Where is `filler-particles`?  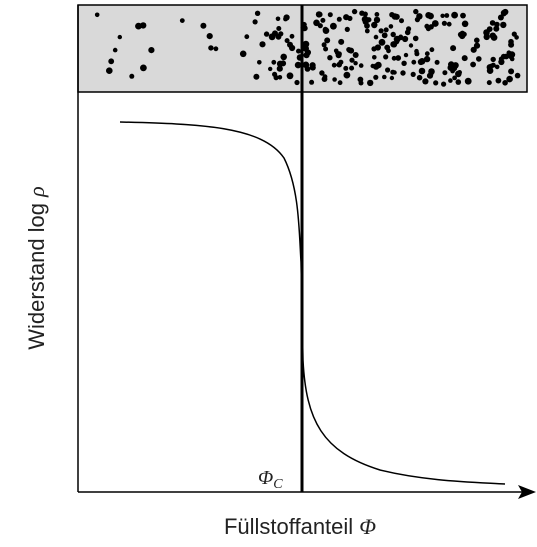 filler-particles is located at coordinates (307, 47).